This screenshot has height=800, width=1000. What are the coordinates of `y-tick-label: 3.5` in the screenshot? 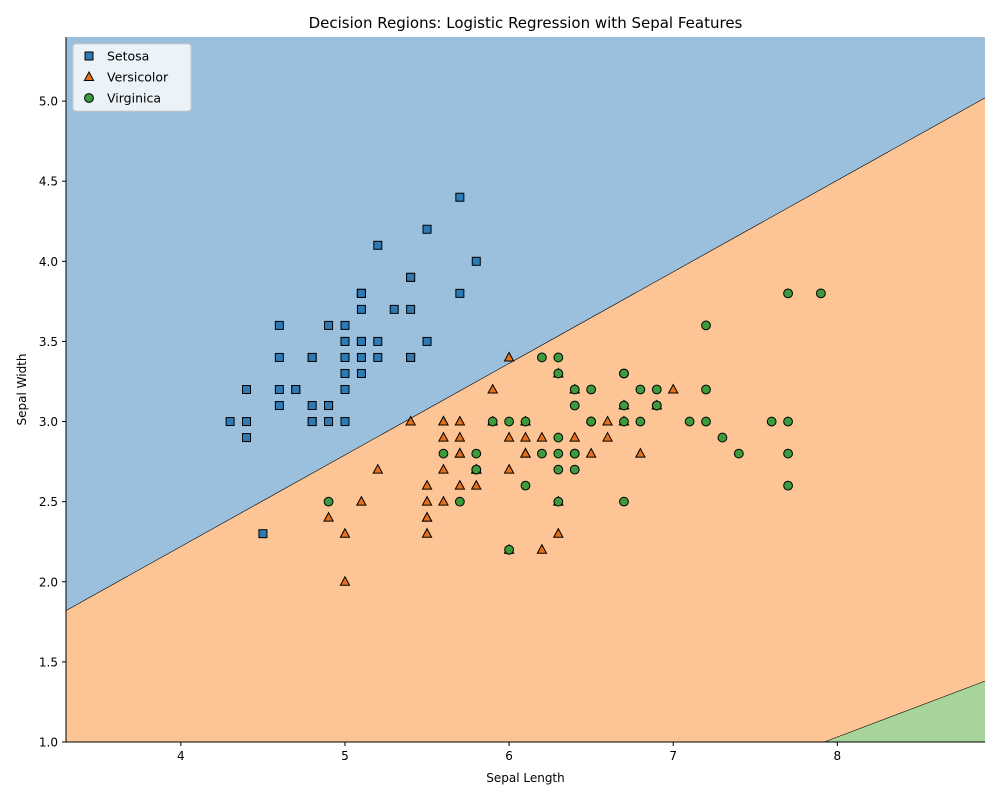 It's located at (48, 342).